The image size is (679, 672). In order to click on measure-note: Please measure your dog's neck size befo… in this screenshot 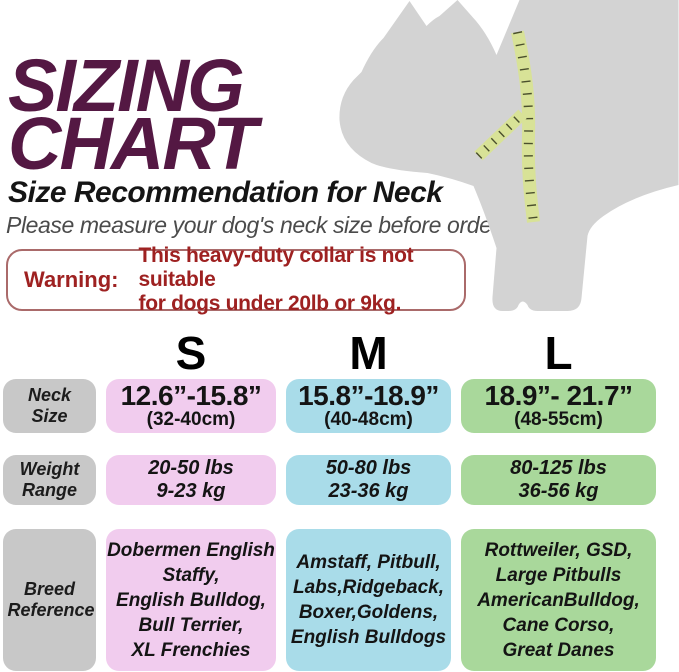, I will do `click(267, 225)`.